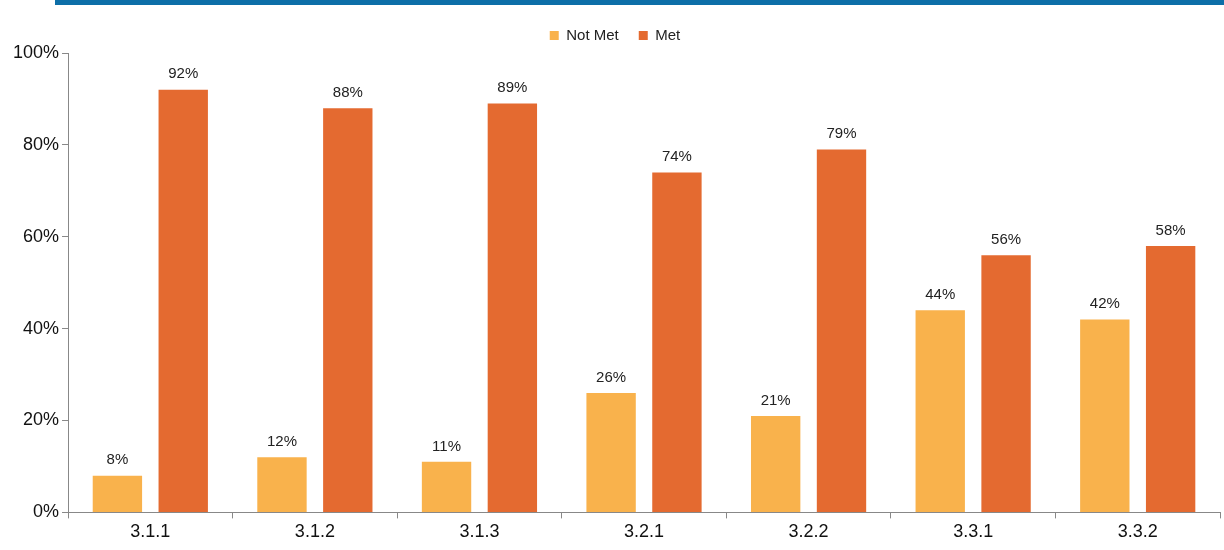 The image size is (1224, 550). Describe the element at coordinates (183, 73) in the screenshot. I see `data-label: 92%` at that location.